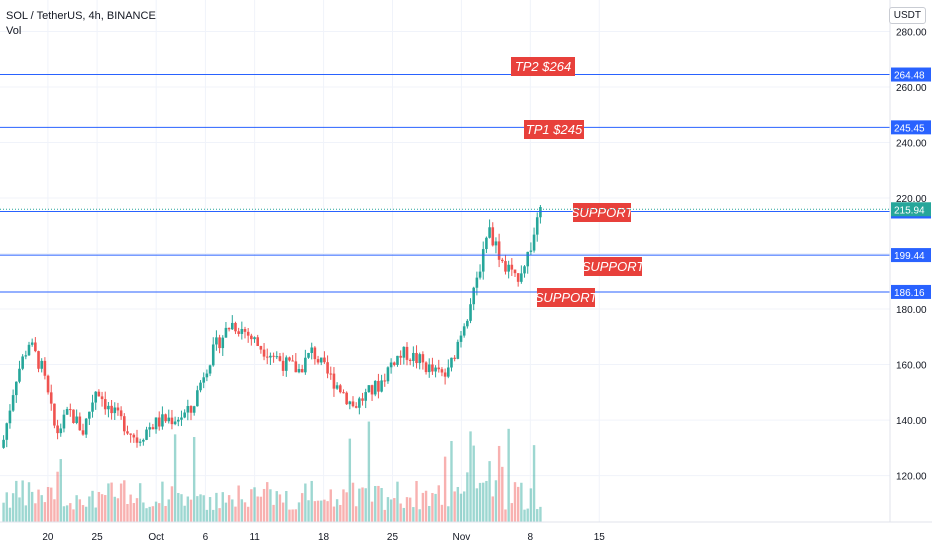 The image size is (932, 555). I want to click on level-axis-label-bg, so click(911, 255).